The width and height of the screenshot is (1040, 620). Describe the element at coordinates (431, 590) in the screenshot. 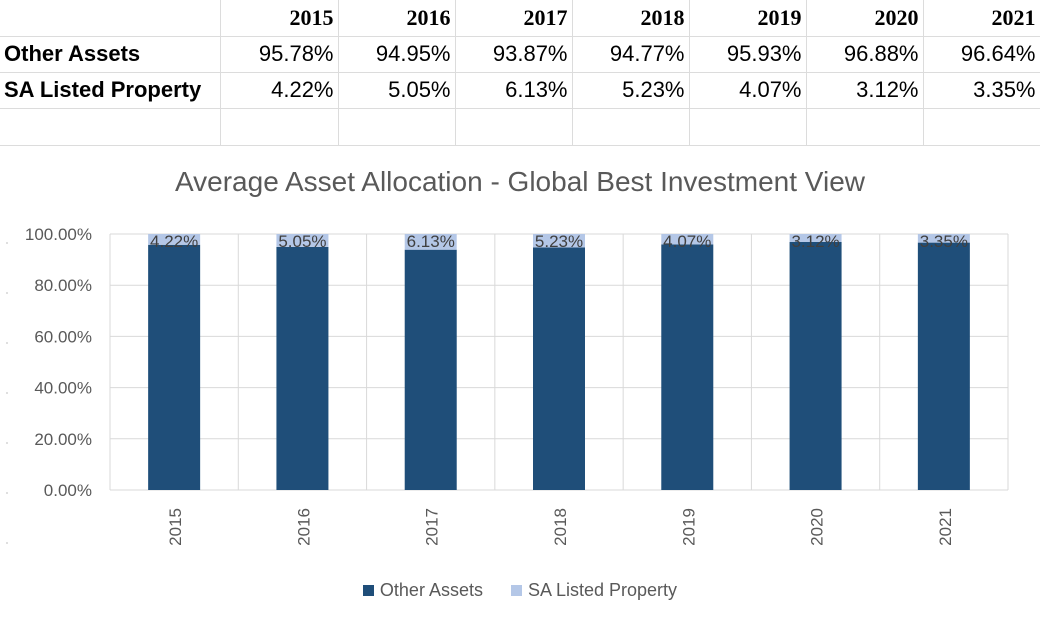

I see `legend-label: Other Assets` at that location.